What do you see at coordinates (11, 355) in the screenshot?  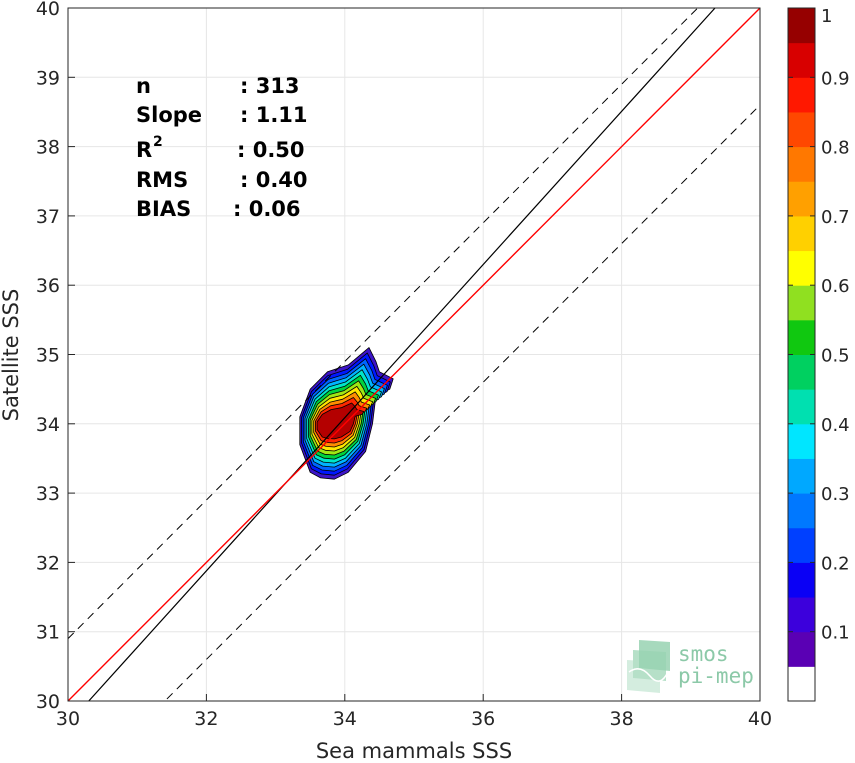 I see `y-axis-label: Satellite SSS` at bounding box center [11, 355].